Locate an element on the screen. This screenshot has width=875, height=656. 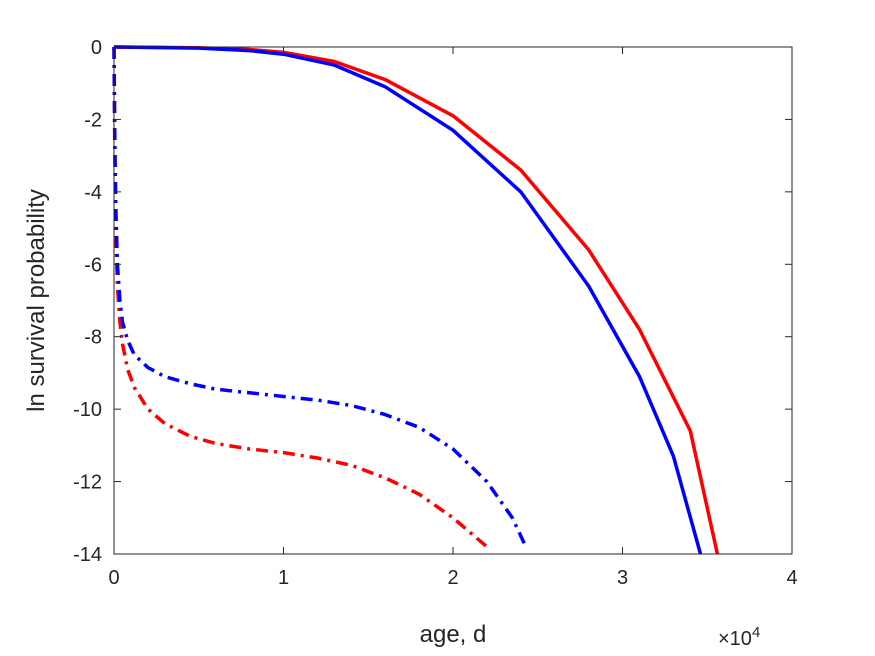
y-tick-label: -8 is located at coordinates (93, 338).